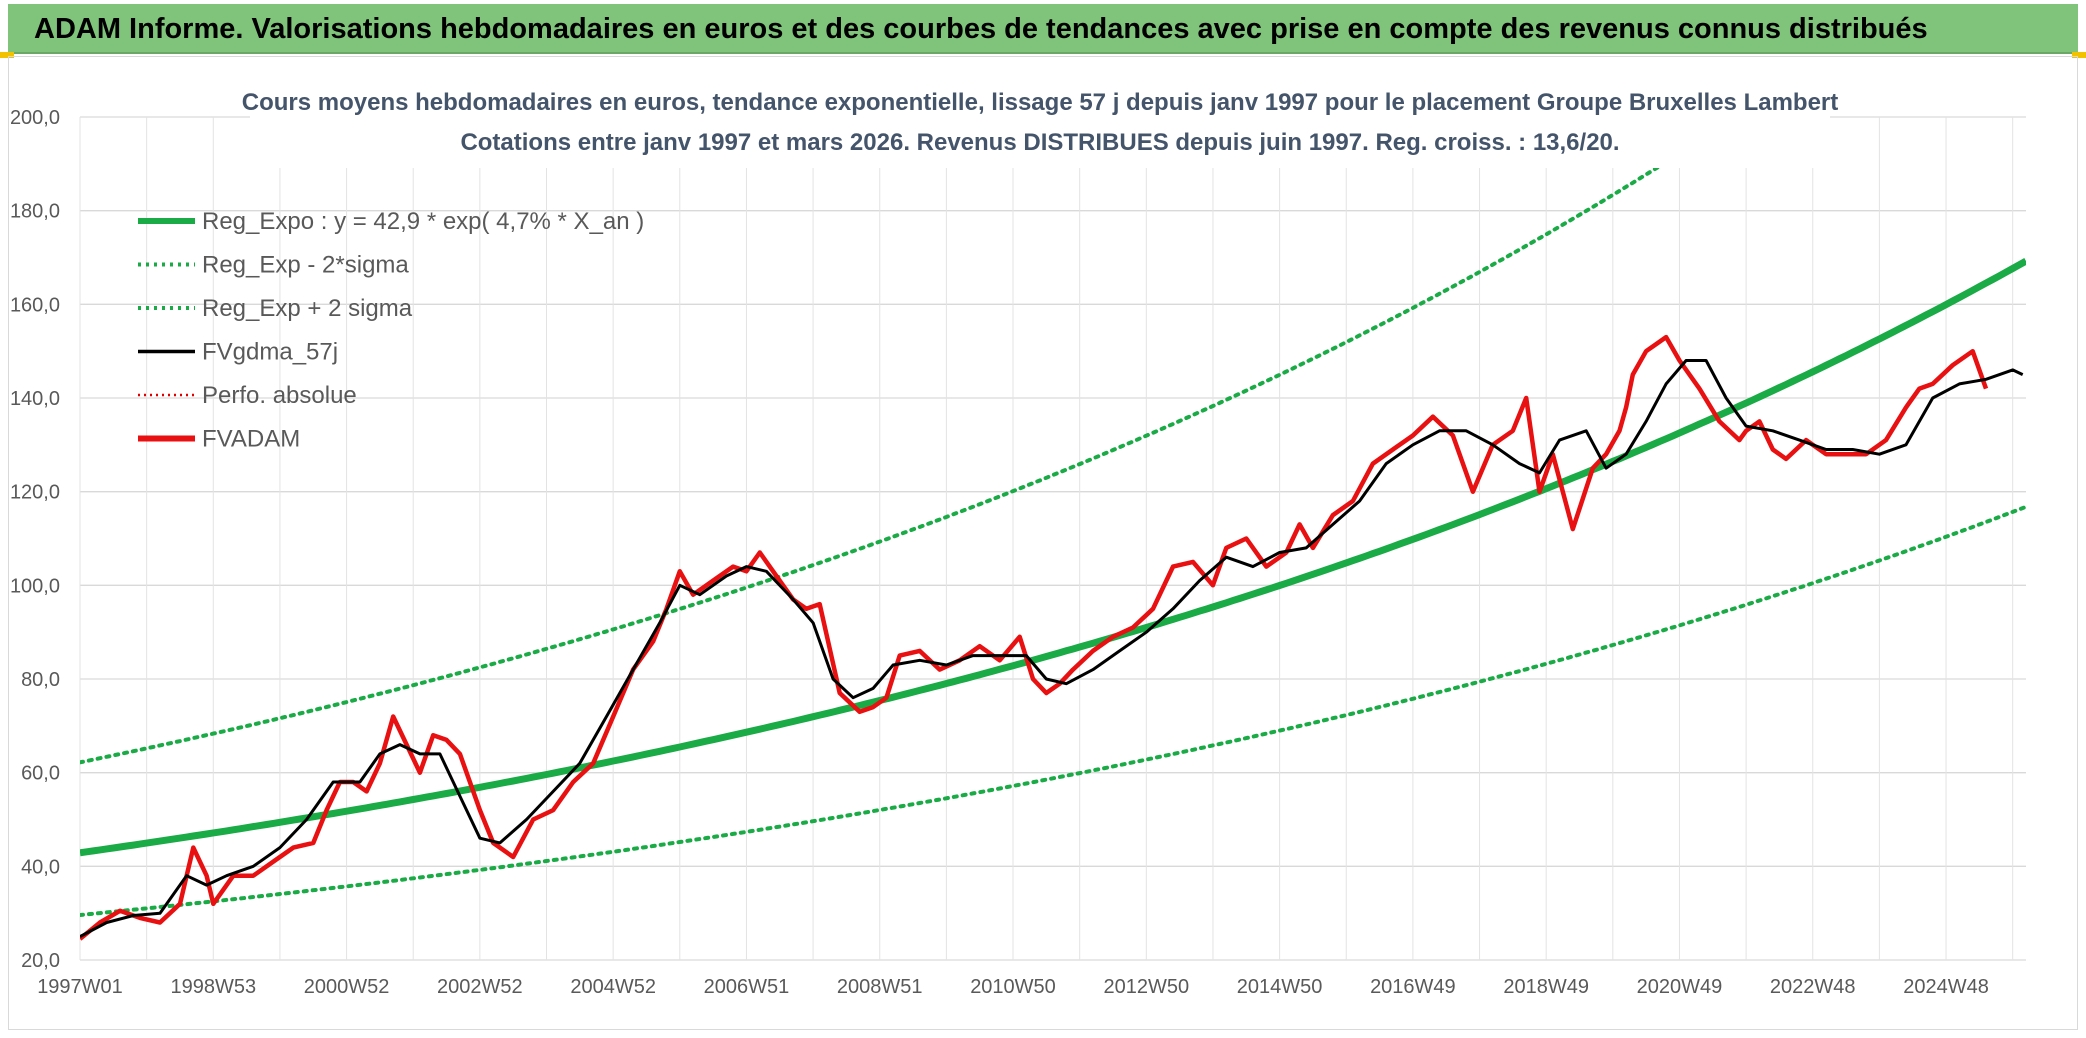 This screenshot has width=2086, height=1038. I want to click on banner-corner-right, so click(2079, 55).